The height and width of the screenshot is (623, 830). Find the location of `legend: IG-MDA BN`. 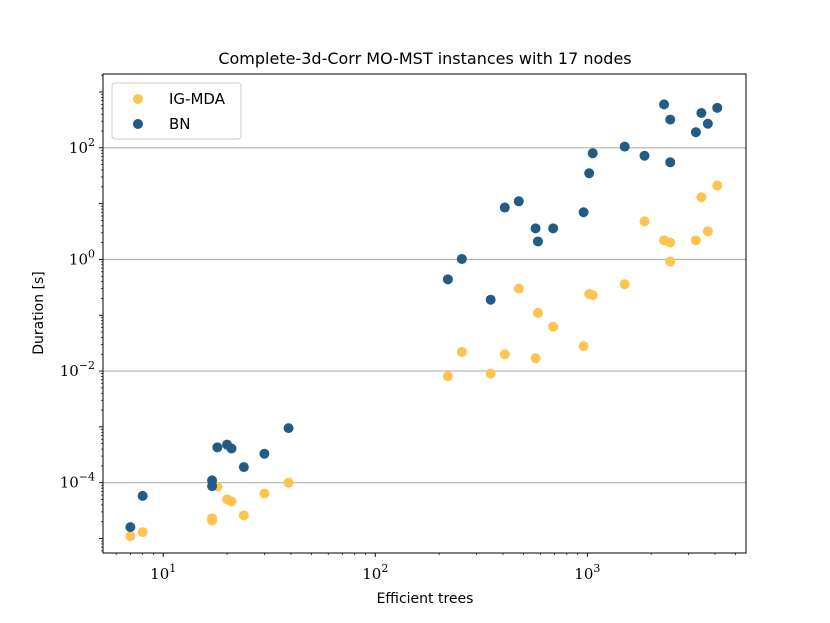

legend: IG-MDA BN is located at coordinates (176, 111).